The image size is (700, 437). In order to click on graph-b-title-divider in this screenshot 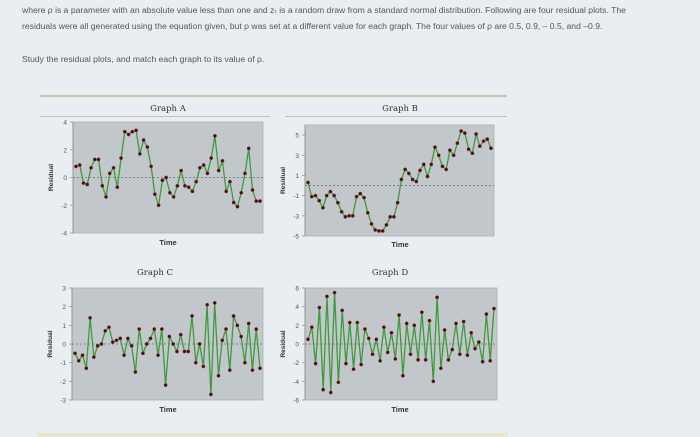, I will do `click(396, 116)`.